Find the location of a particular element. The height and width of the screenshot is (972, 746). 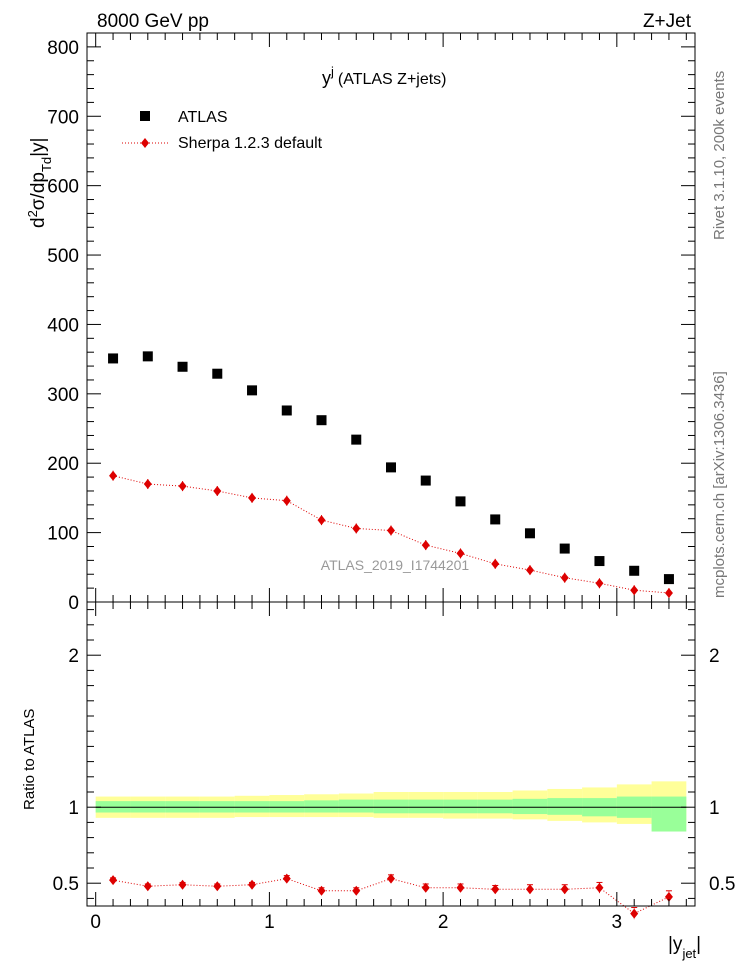

ratio-y-tick-label: 0.5 is located at coordinates (66, 884).